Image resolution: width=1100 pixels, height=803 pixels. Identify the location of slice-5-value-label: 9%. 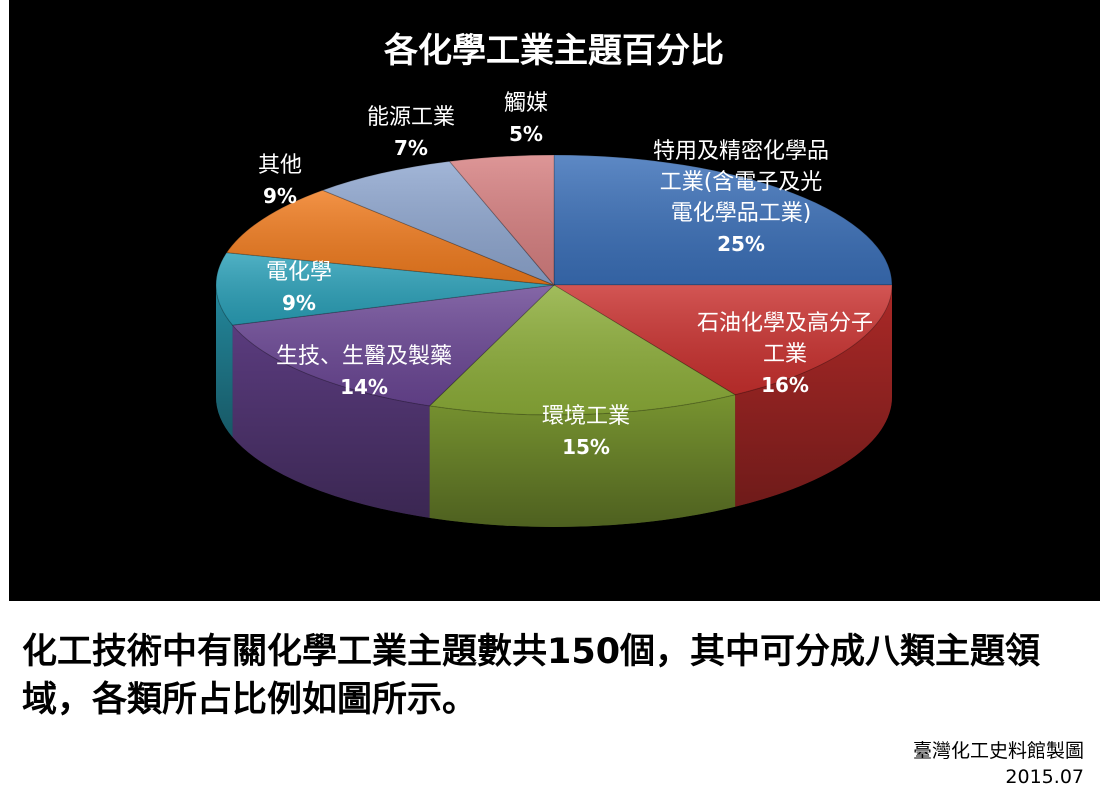
(299, 303).